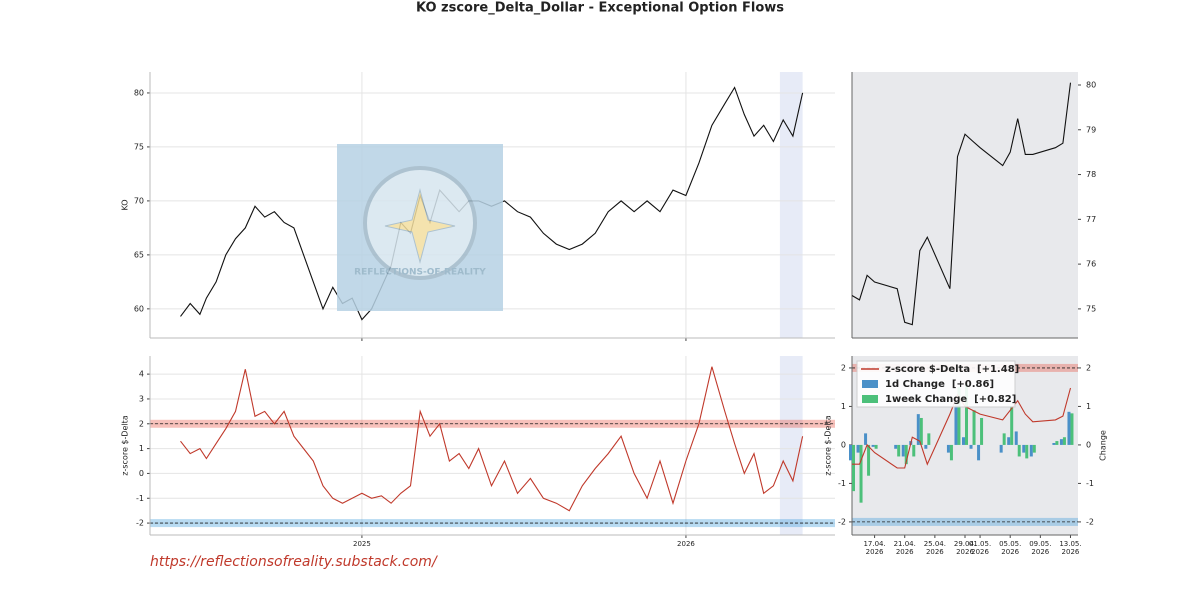  Describe the element at coordinates (141, 398) in the screenshot. I see `y-tick-label: 3` at that location.